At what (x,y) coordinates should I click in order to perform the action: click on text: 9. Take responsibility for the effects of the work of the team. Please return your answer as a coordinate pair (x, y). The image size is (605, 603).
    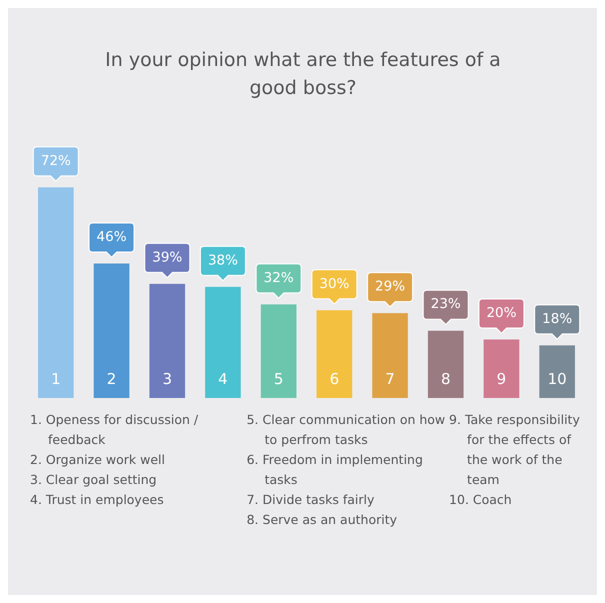
    Looking at the image, I should click on (515, 450).